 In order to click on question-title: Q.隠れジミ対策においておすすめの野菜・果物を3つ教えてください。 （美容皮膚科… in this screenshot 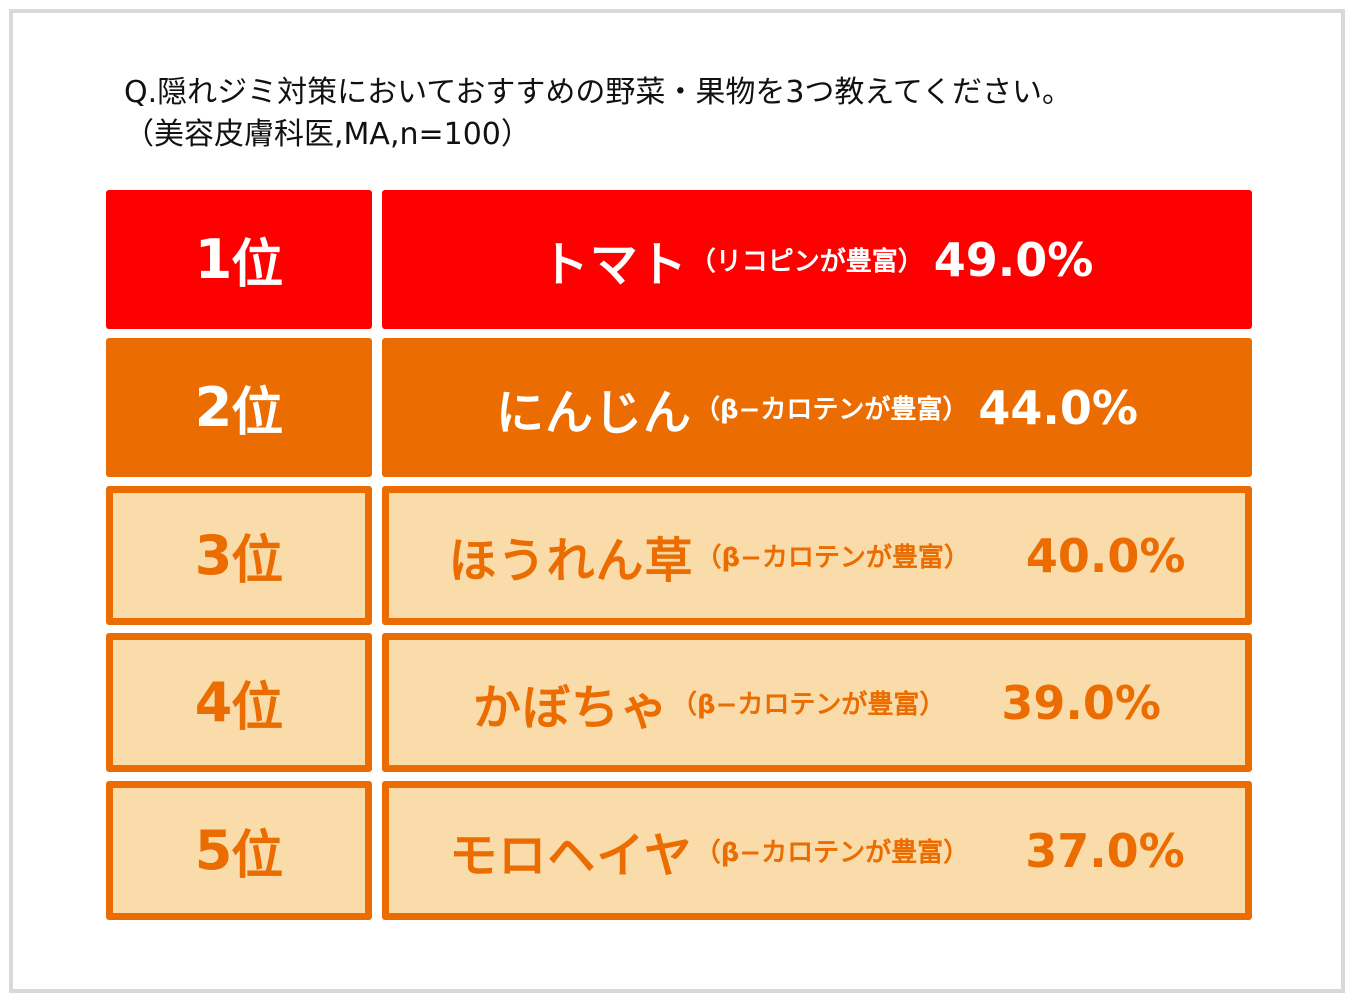, I will do `click(598, 114)`.